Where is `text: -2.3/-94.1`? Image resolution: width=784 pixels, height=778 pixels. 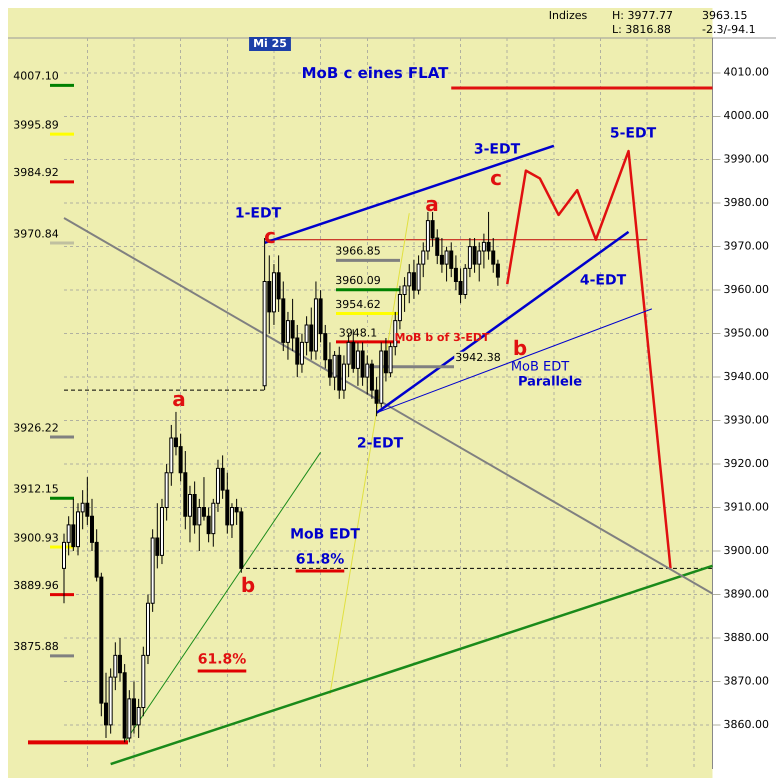
text: -2.3/-94.1 is located at coordinates (729, 29).